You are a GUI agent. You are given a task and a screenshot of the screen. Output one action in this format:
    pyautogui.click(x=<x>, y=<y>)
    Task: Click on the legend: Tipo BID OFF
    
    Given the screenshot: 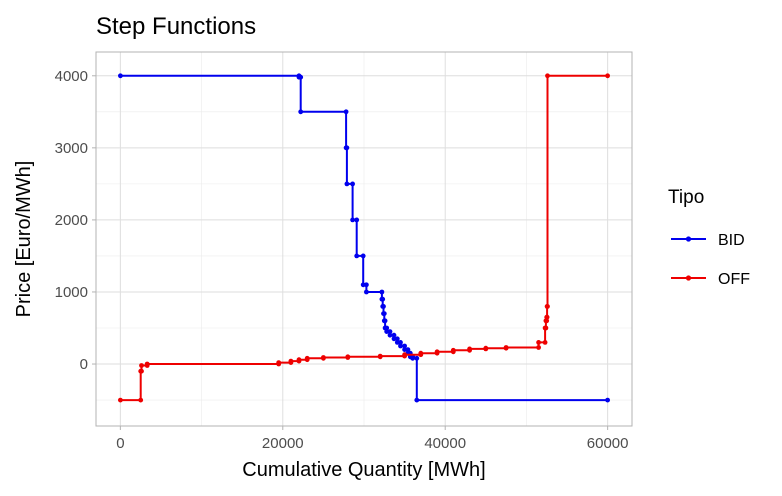 What is the action you would take?
    pyautogui.click(x=709, y=237)
    